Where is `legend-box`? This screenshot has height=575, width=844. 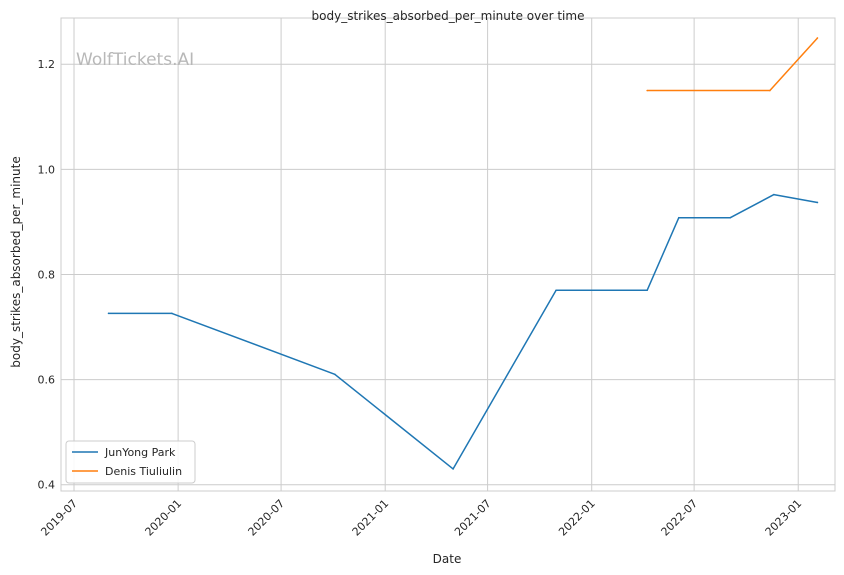
legend-box is located at coordinates (130, 462).